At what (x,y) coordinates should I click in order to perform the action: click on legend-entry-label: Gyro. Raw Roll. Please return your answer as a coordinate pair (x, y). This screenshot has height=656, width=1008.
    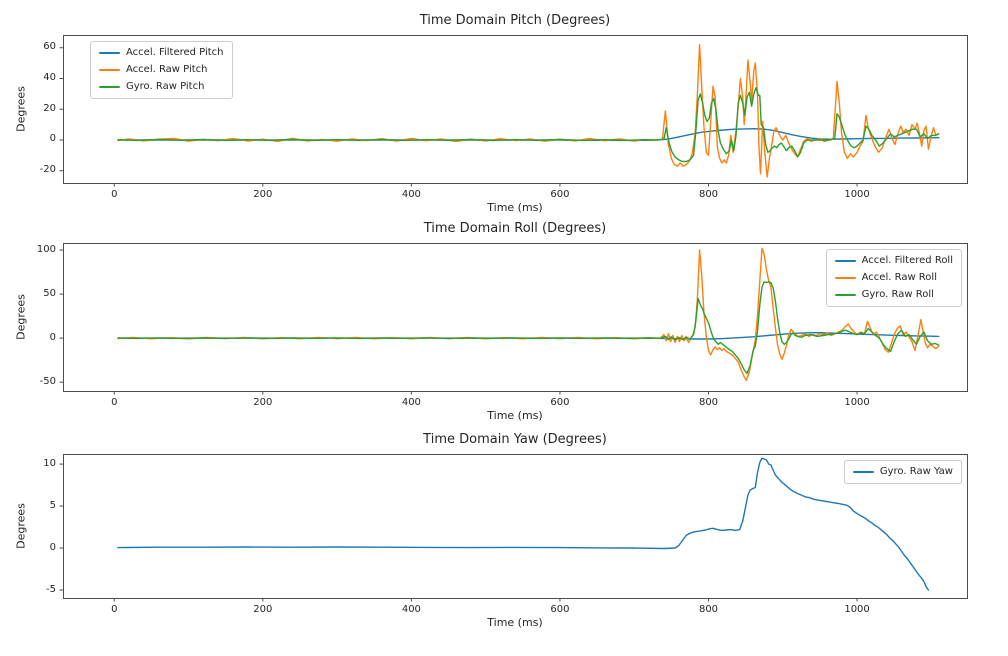
    Looking at the image, I should click on (897, 294).